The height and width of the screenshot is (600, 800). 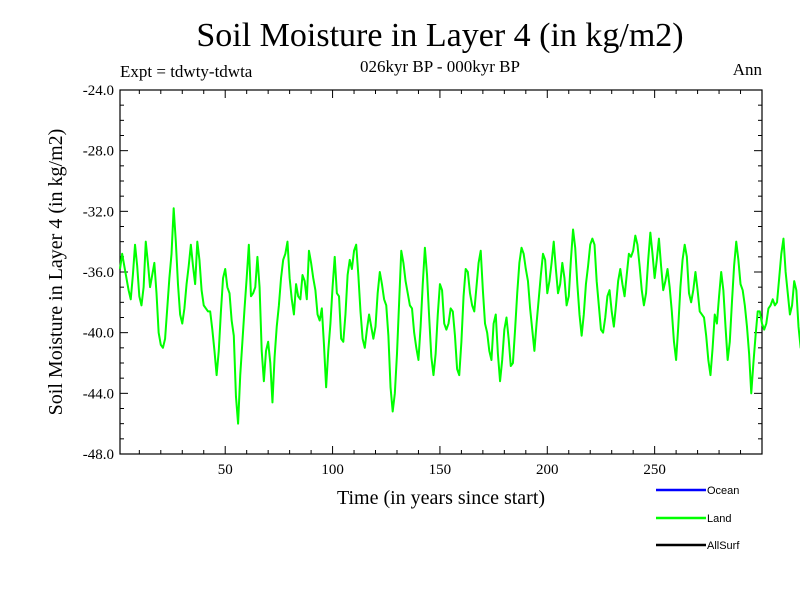 I want to click on x-axis-label: Time (in years since start), so click(x=441, y=498).